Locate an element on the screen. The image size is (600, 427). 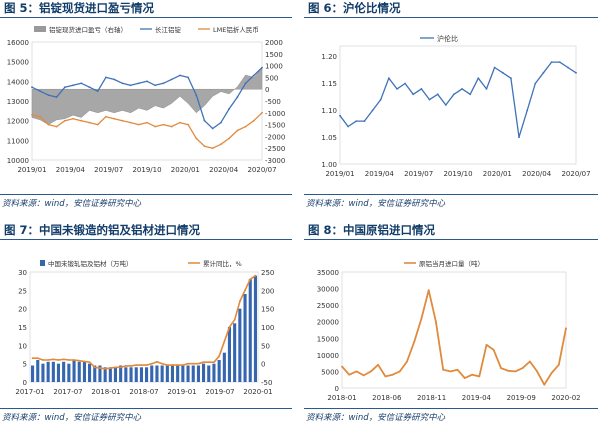
legend-label: 沪伦比 is located at coordinates (447, 38).